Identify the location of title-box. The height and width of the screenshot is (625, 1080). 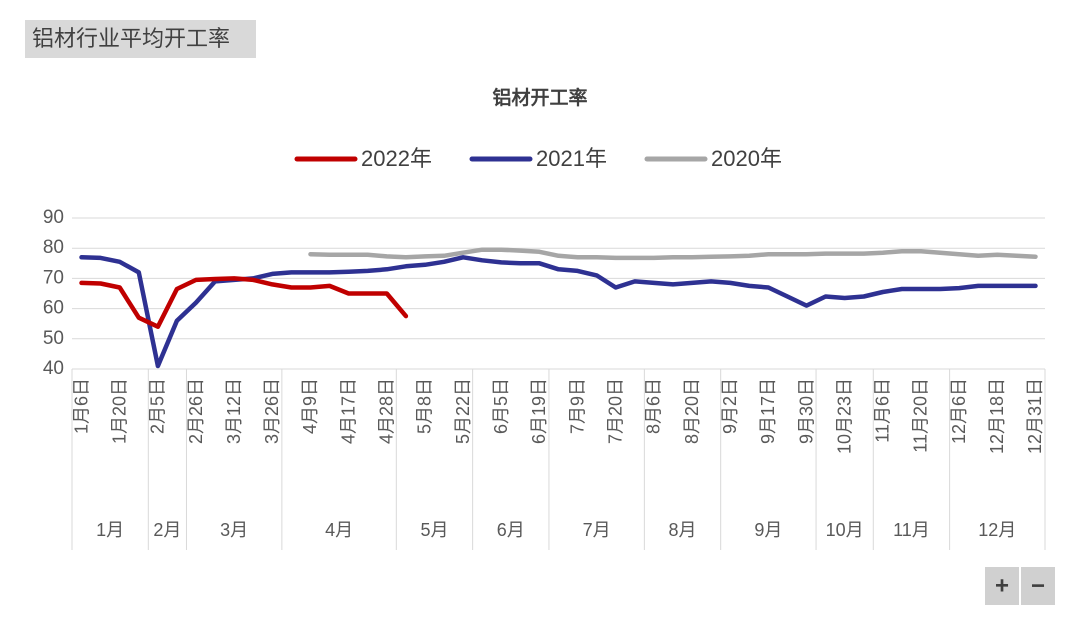
(140, 39).